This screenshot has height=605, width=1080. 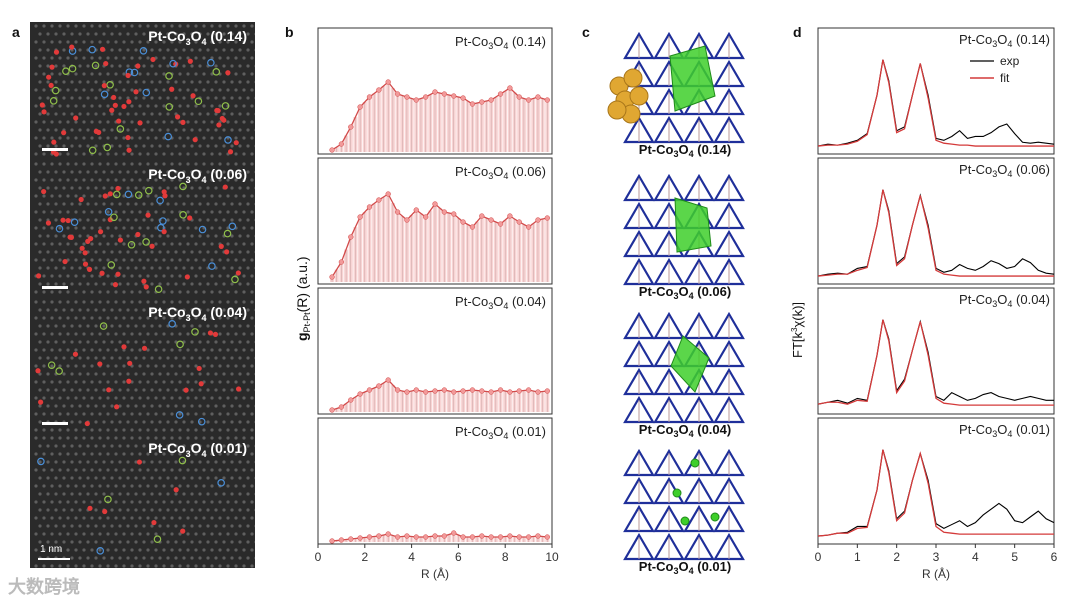 What do you see at coordinates (142, 229) in the screenshot?
I see `stem-image: Pt-Co3O4 (0.06)` at bounding box center [142, 229].